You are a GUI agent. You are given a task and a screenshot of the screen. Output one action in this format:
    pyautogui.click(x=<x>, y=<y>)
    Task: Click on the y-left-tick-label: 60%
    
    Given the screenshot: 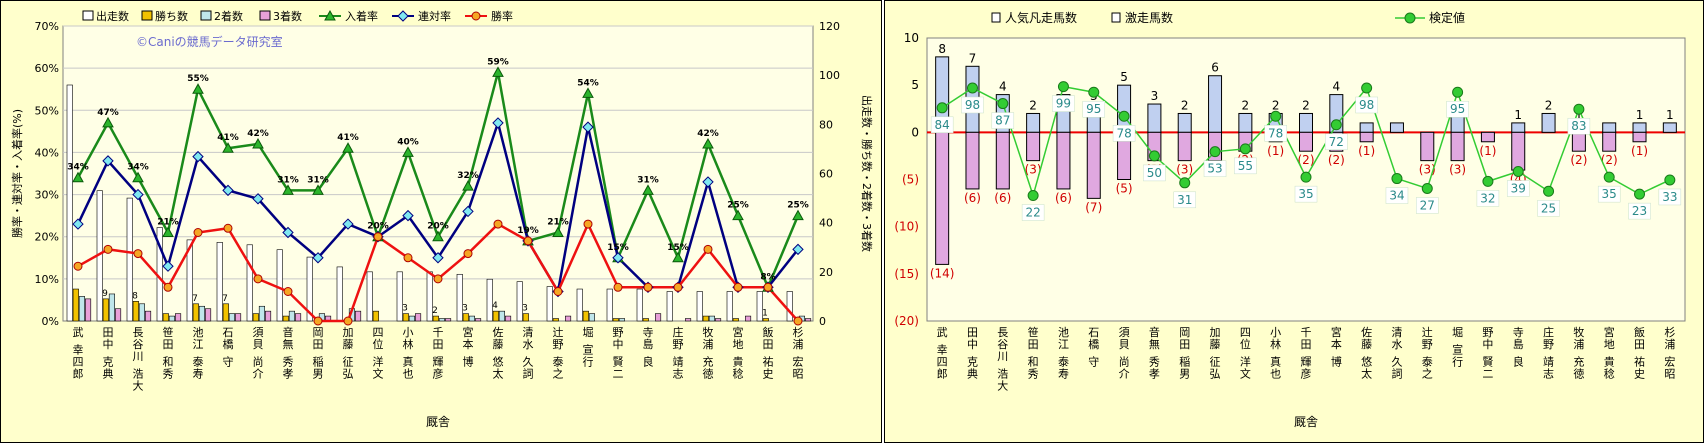 What is the action you would take?
    pyautogui.click(x=47, y=68)
    